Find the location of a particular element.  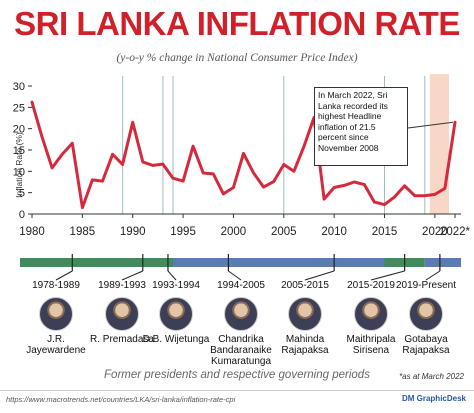

callout-arrow is located at coordinates (430, 125).